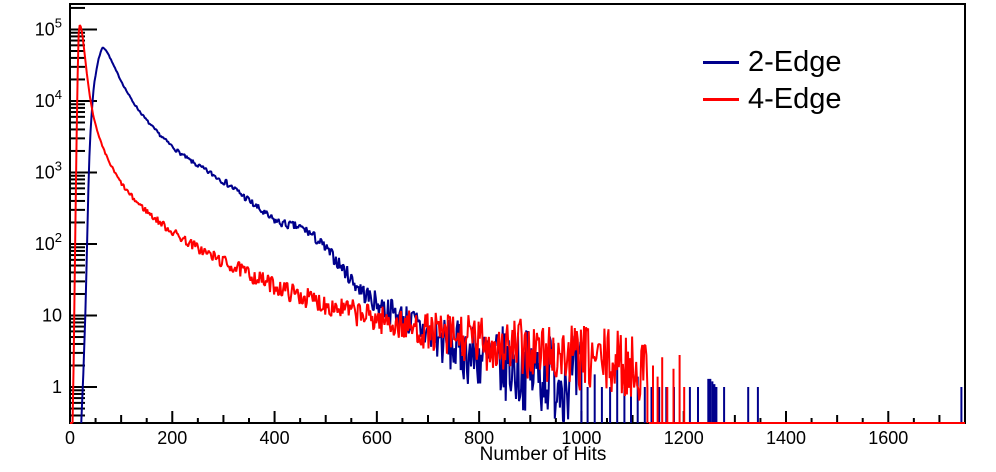 The image size is (996, 472). What do you see at coordinates (48, 99) in the screenshot?
I see `y-tick-label: 10⁴` at bounding box center [48, 99].